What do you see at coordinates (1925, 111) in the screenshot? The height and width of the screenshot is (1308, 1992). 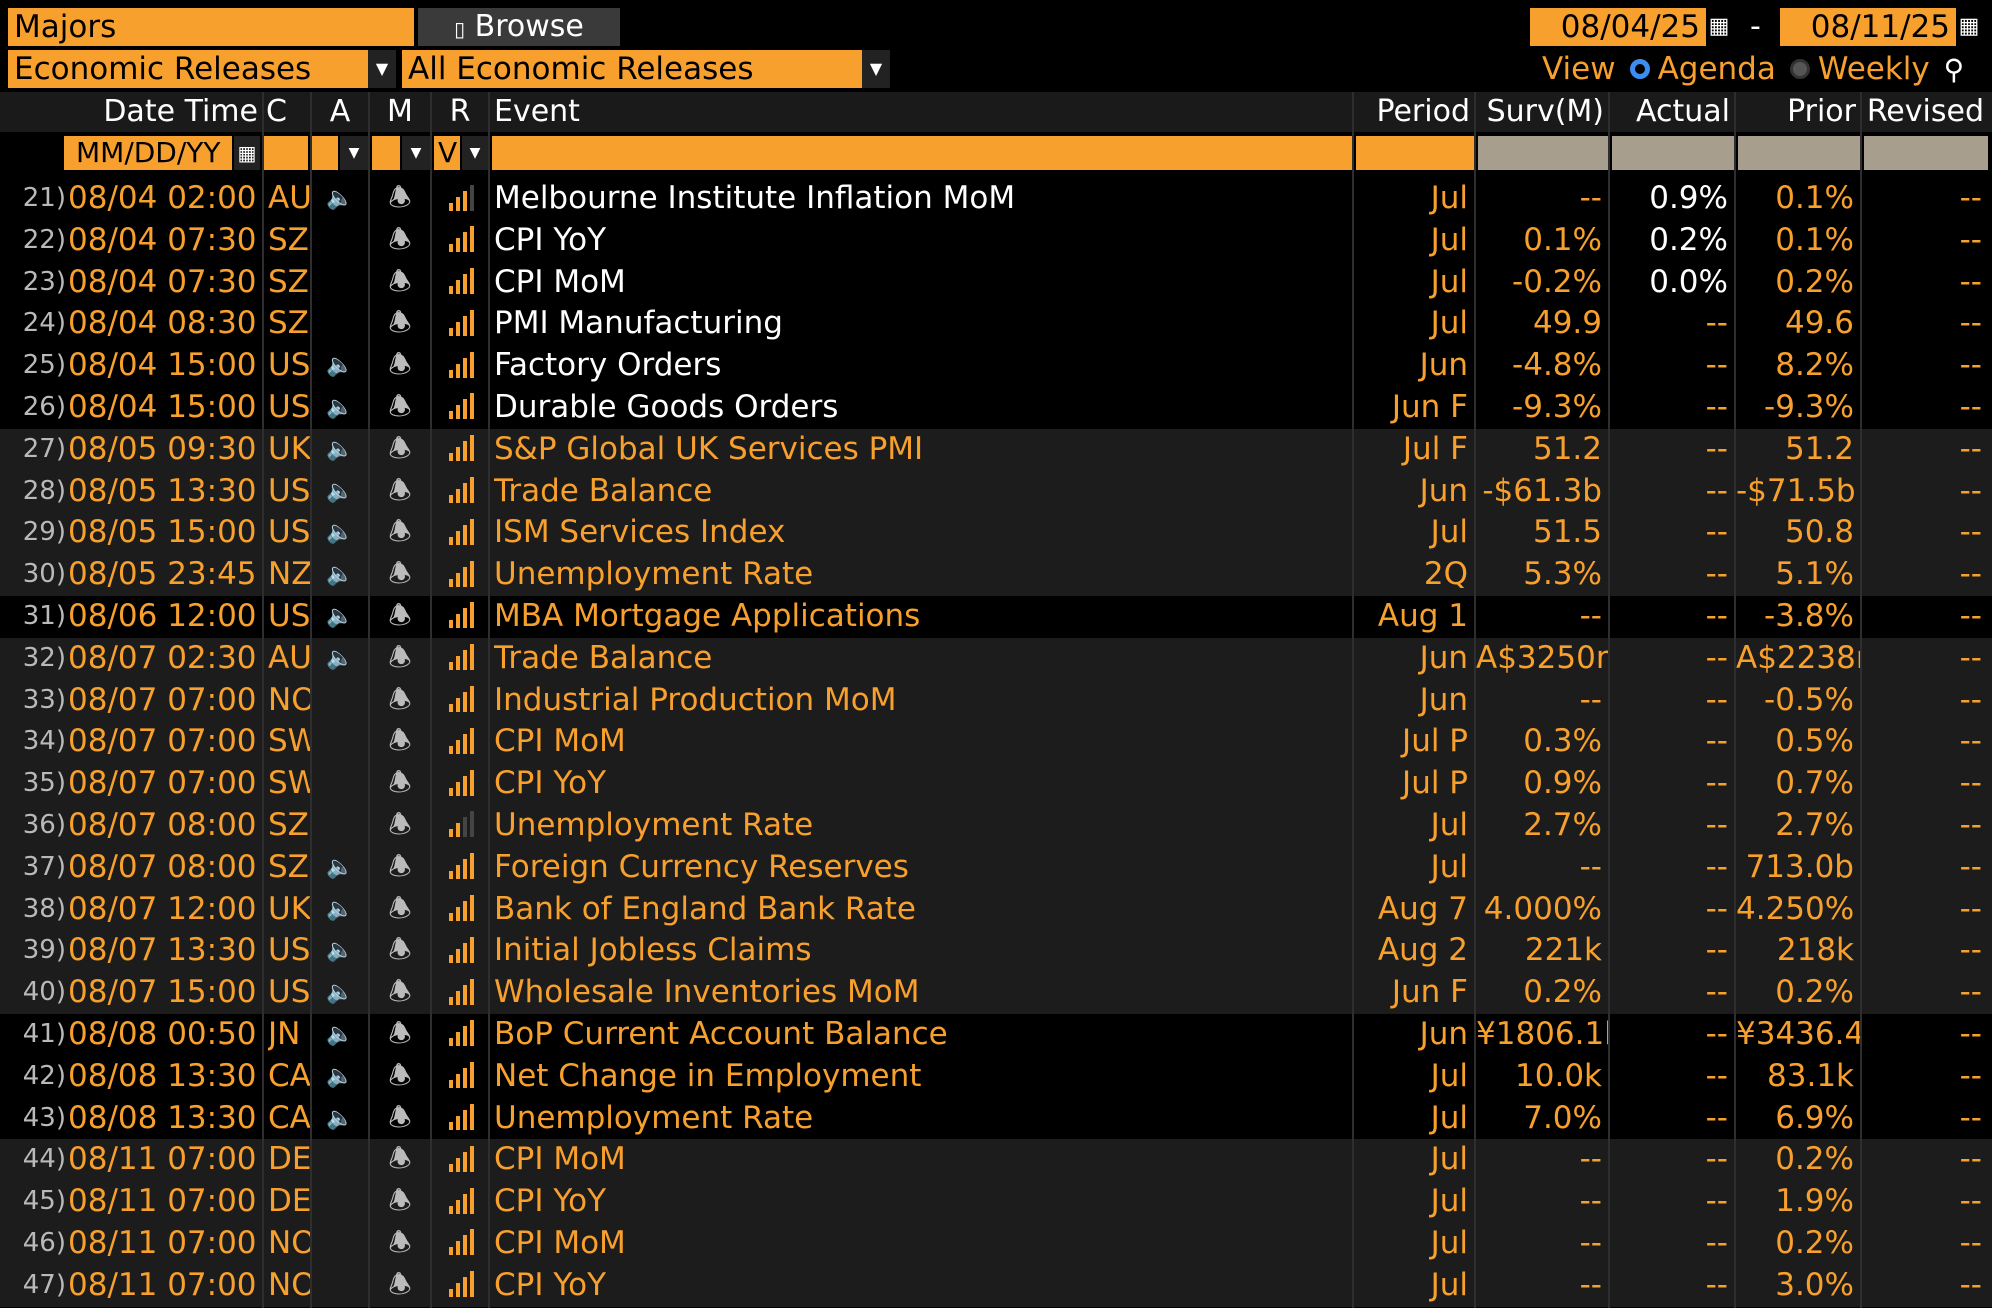 I see `col-revised: Revised` at bounding box center [1925, 111].